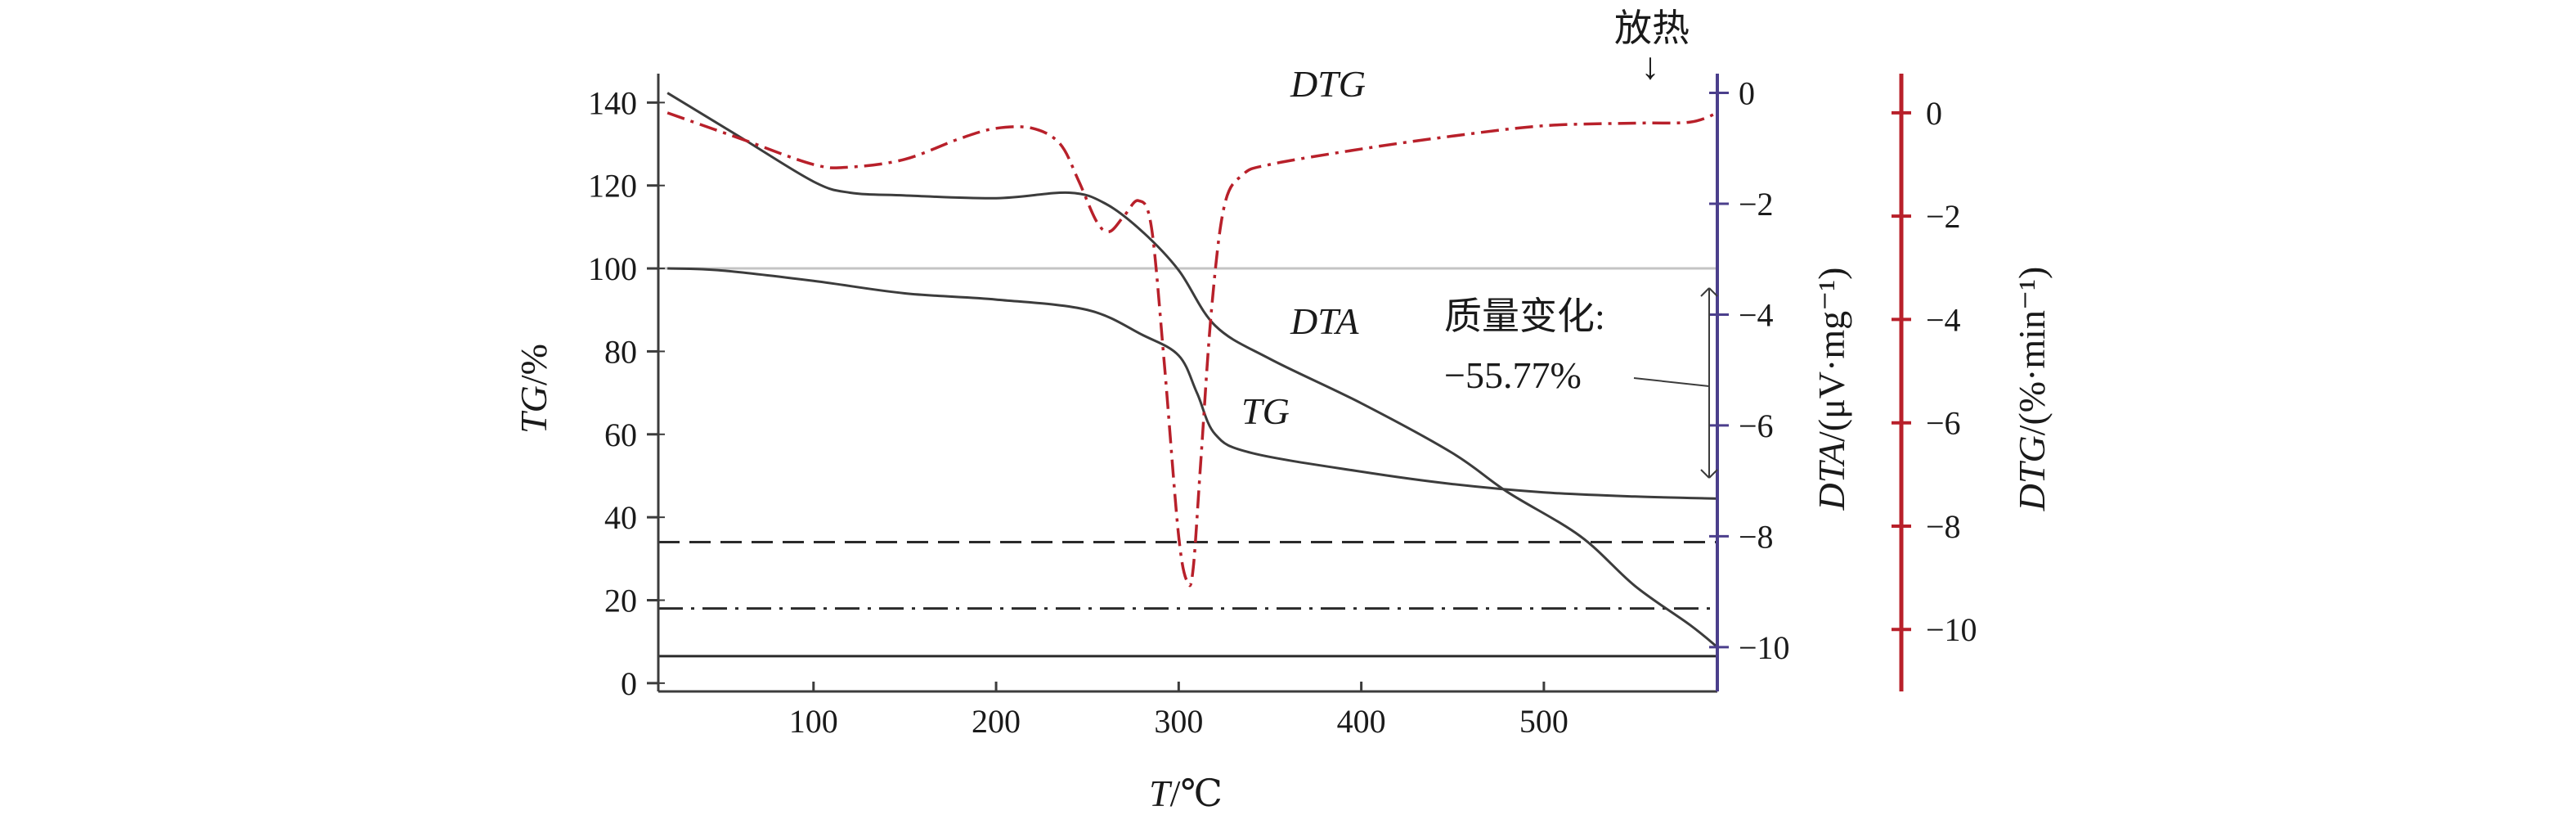 The width and height of the screenshot is (2576, 824). Describe the element at coordinates (1764, 647) in the screenshot. I see `dta-tick-label-5: −10` at that location.